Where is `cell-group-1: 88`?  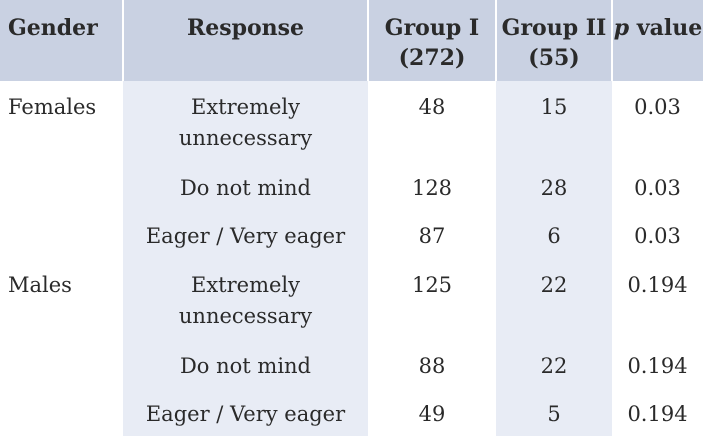
cell-group-1: 88 is located at coordinates (432, 365).